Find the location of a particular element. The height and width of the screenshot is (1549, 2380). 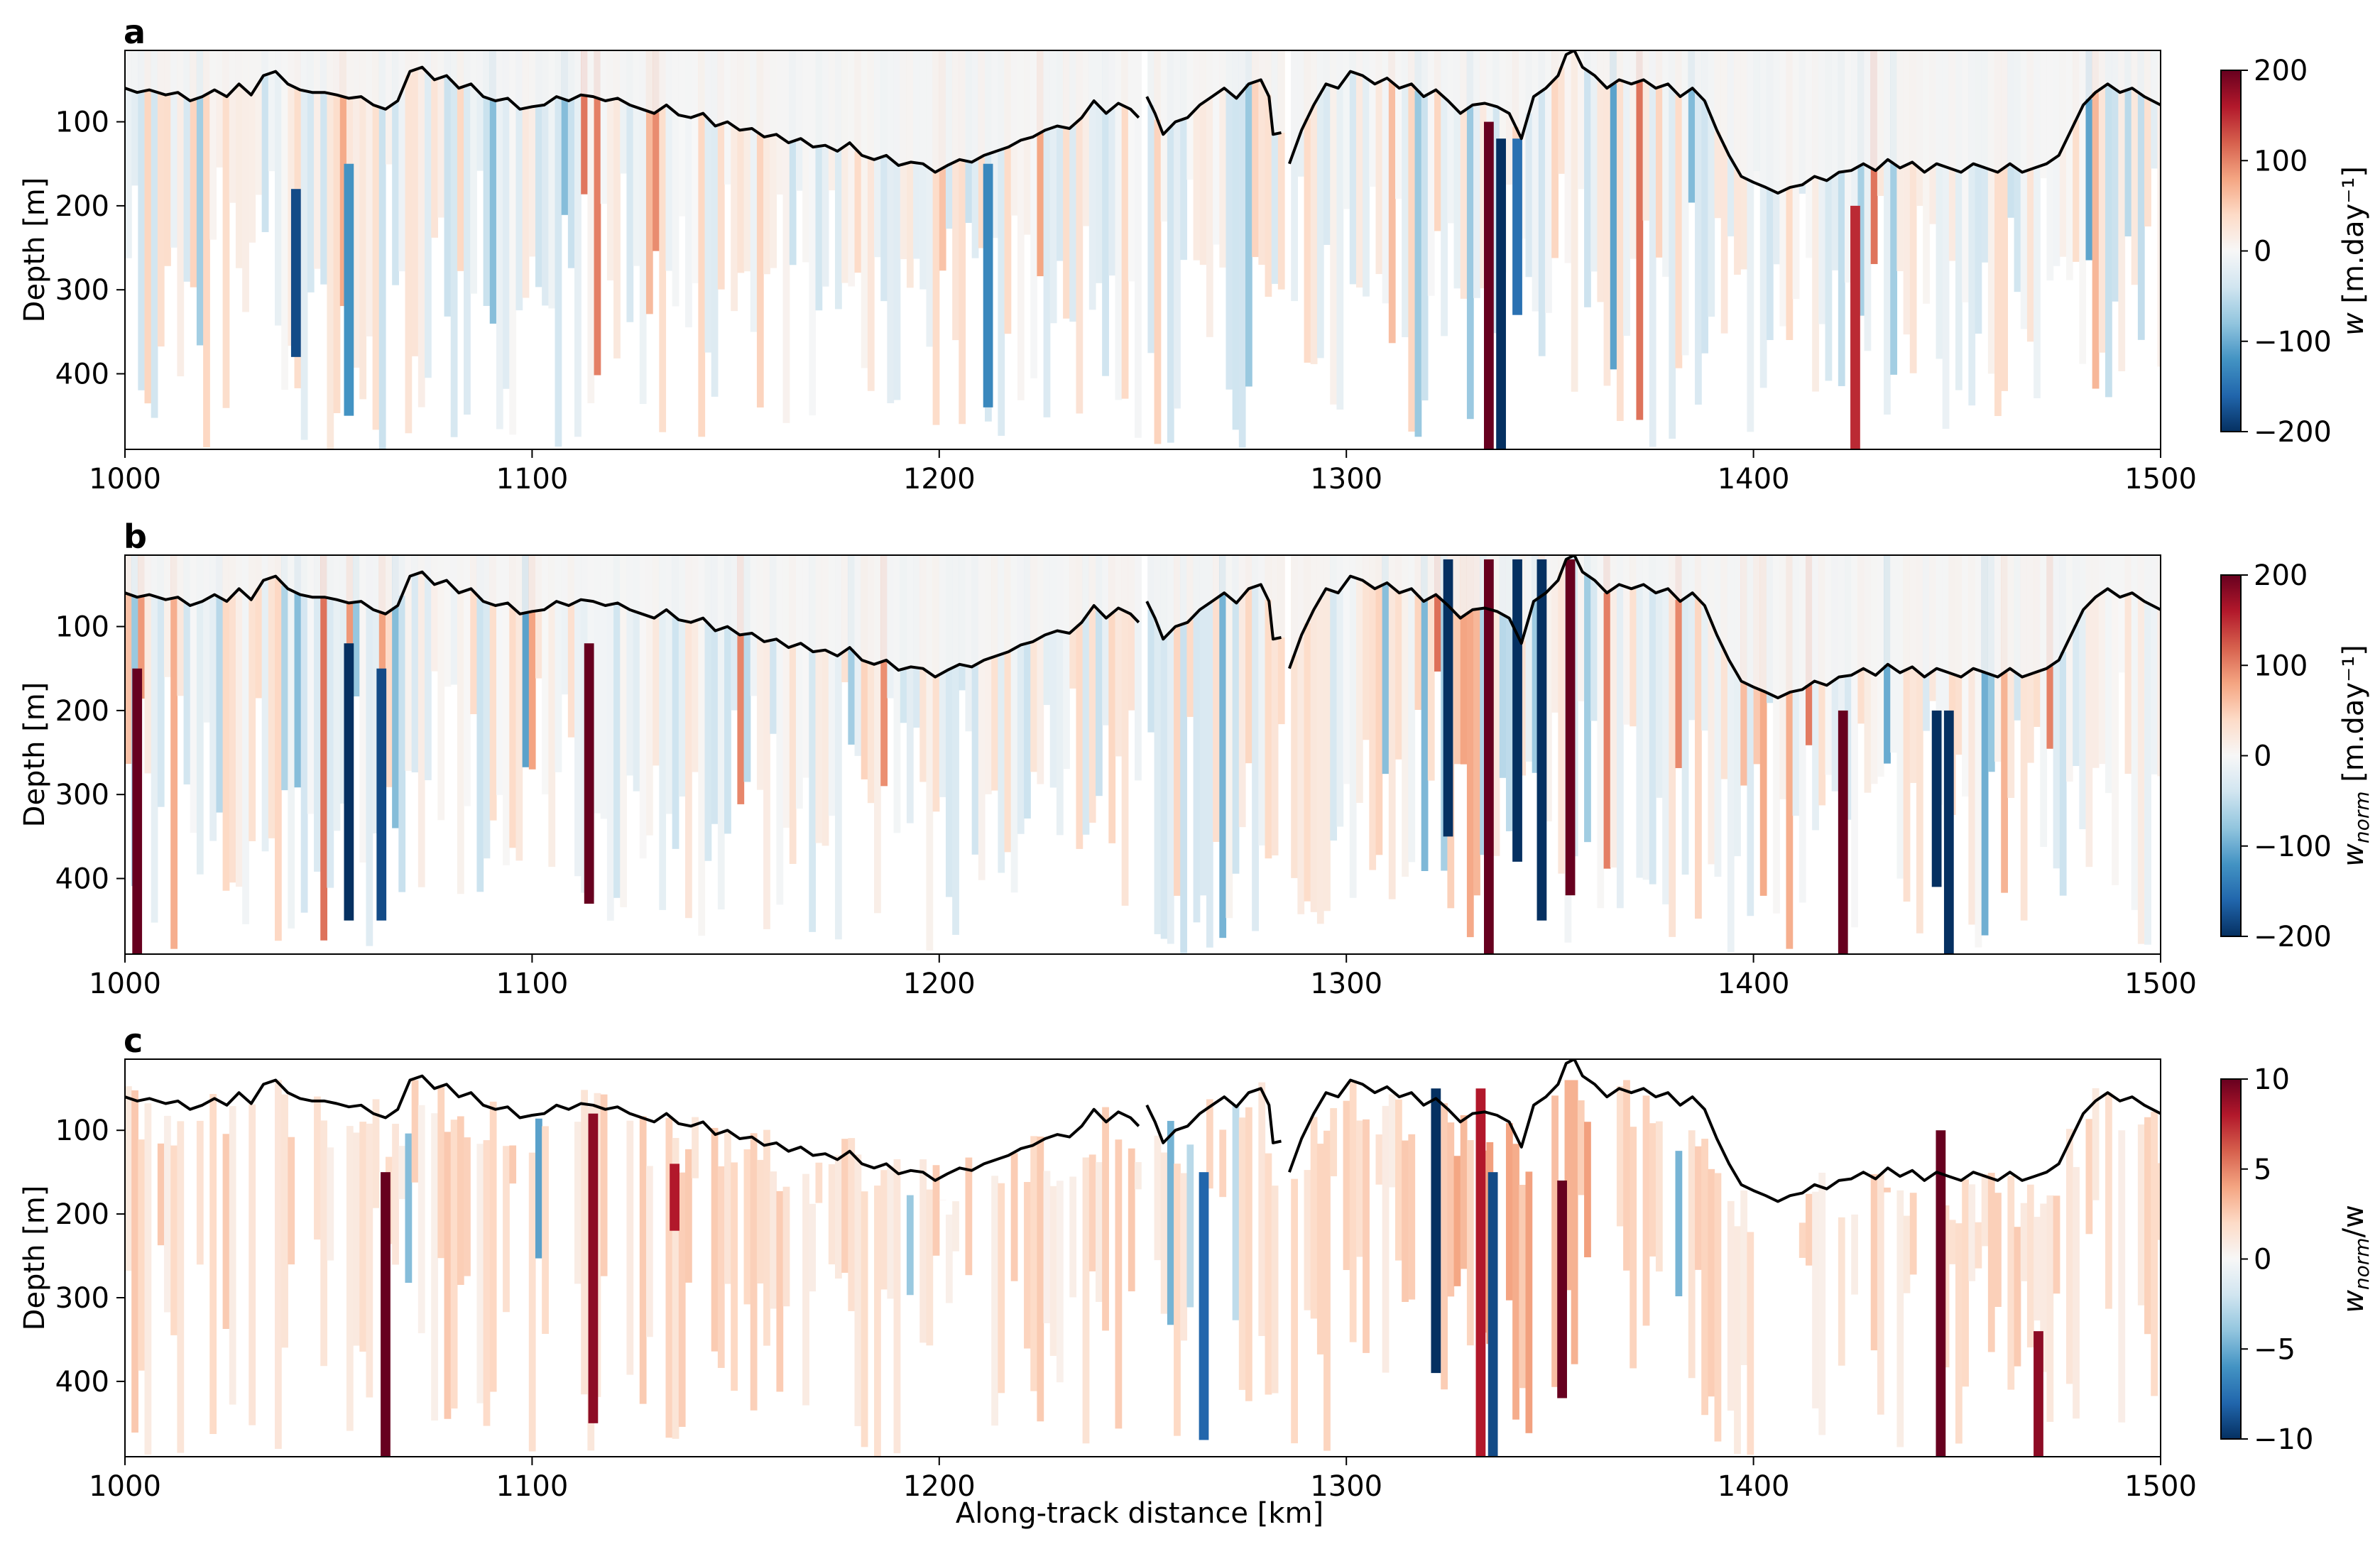

x-tick-label: 1300 is located at coordinates (1346, 1486).